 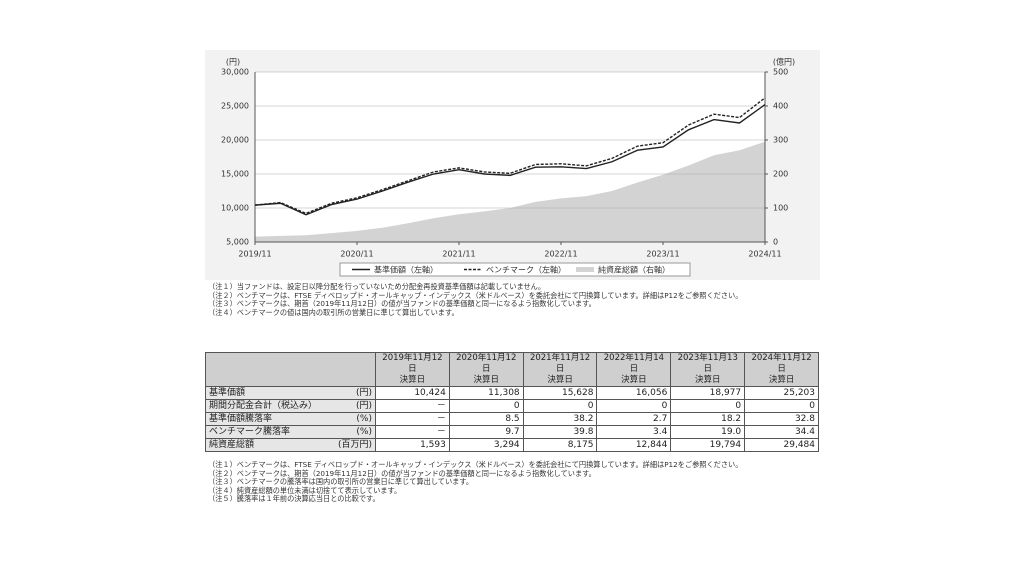 I want to click on cell: 19.0, so click(x=708, y=432).